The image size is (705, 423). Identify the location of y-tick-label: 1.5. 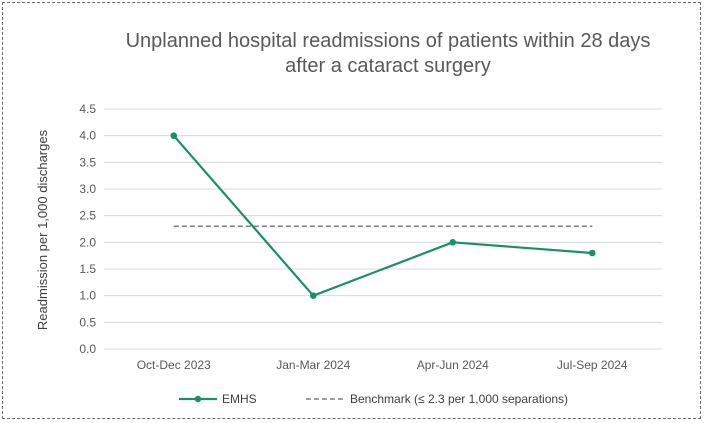
(87, 269).